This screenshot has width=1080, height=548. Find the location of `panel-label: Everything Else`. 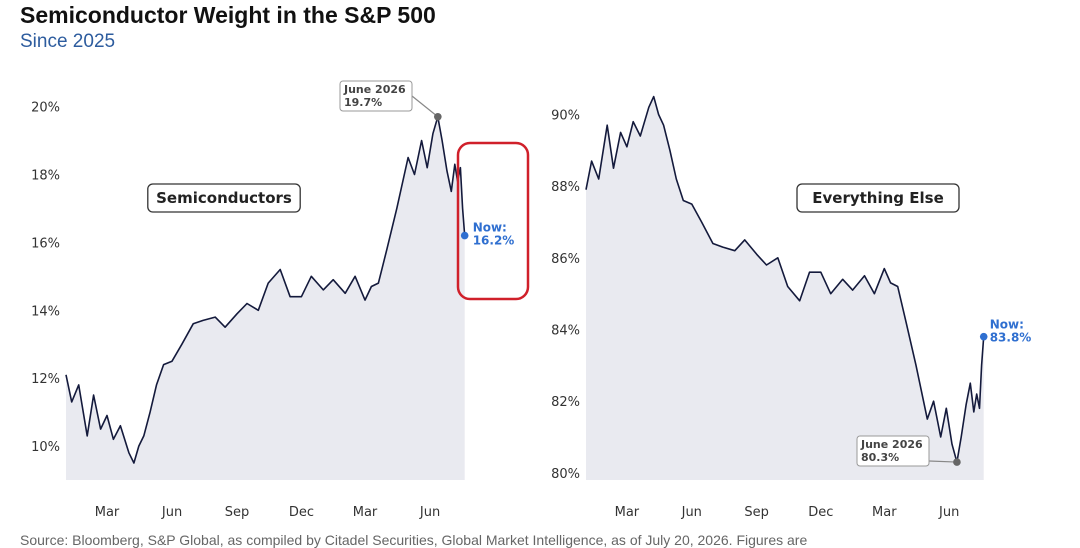

panel-label: Everything Else is located at coordinates (878, 198).